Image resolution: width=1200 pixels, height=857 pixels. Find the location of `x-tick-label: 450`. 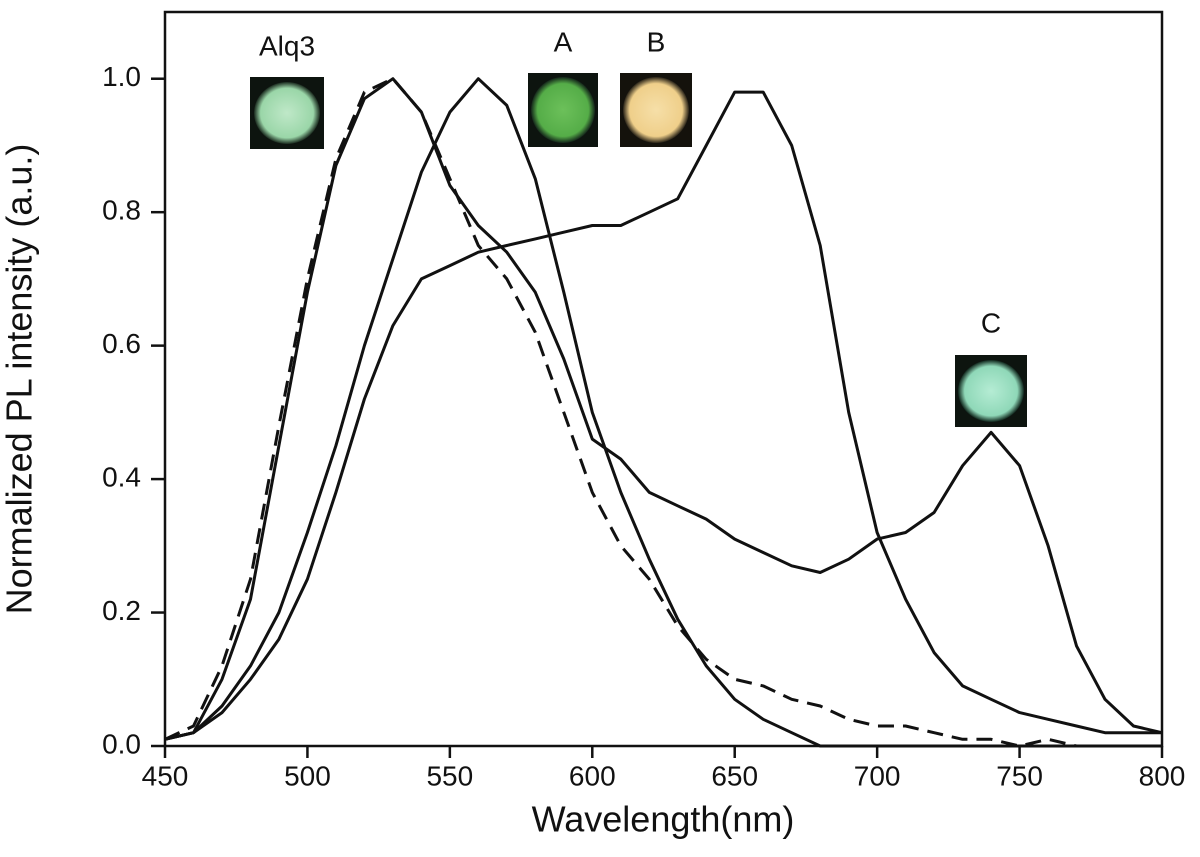

x-tick-label: 450 is located at coordinates (165, 775).